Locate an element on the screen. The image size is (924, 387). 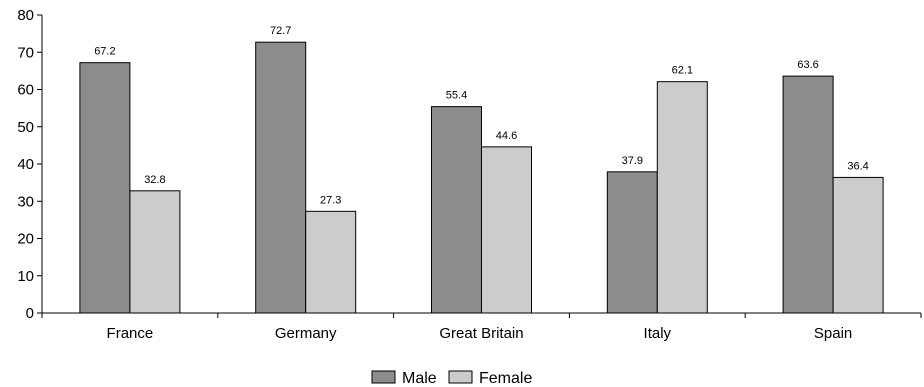
y-tick-label: 70 is located at coordinates (25, 52).